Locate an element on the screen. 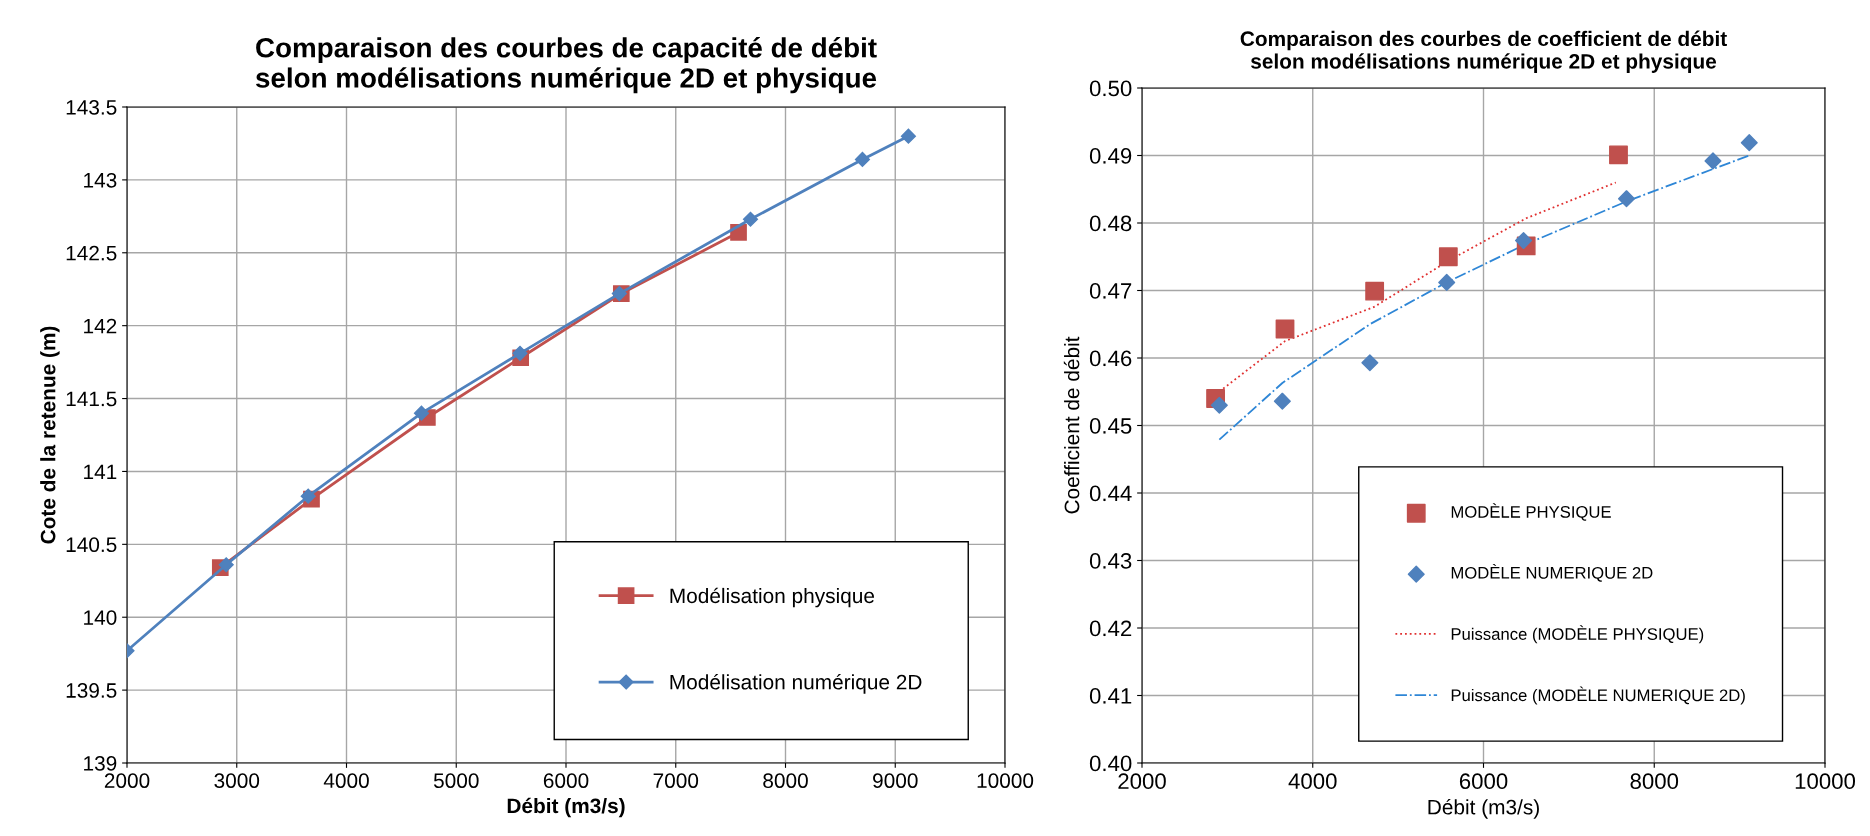 Image resolution: width=1870 pixels, height=836 pixels. y-tick-label: 143.5 is located at coordinates (91, 107).